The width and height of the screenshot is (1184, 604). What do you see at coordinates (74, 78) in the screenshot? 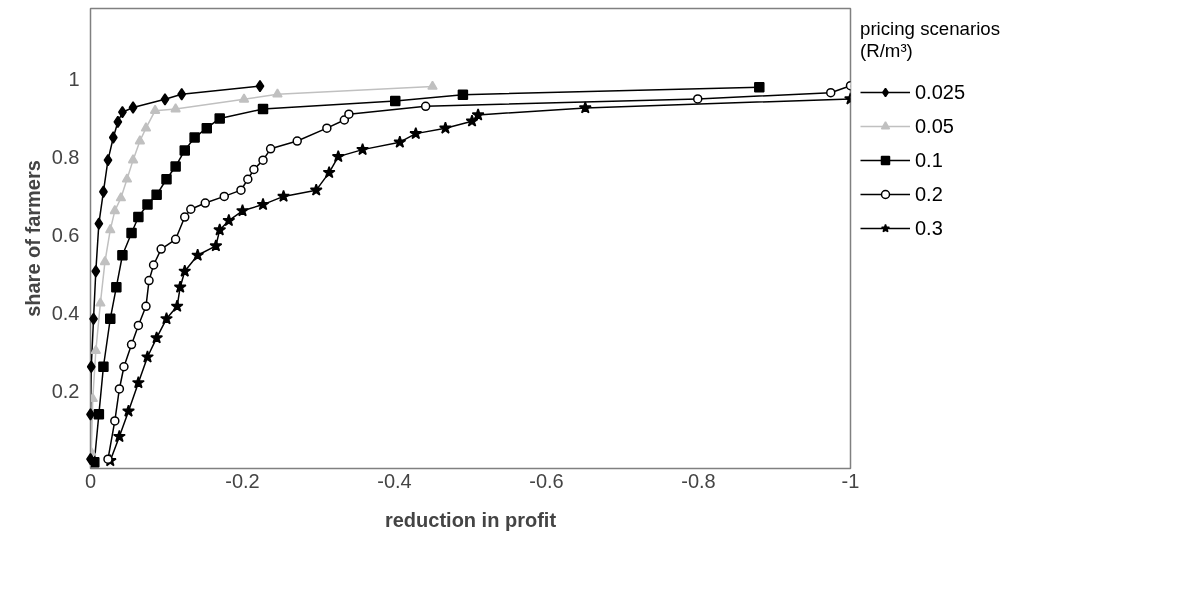
I see `y-tick-label: 1` at bounding box center [74, 78].